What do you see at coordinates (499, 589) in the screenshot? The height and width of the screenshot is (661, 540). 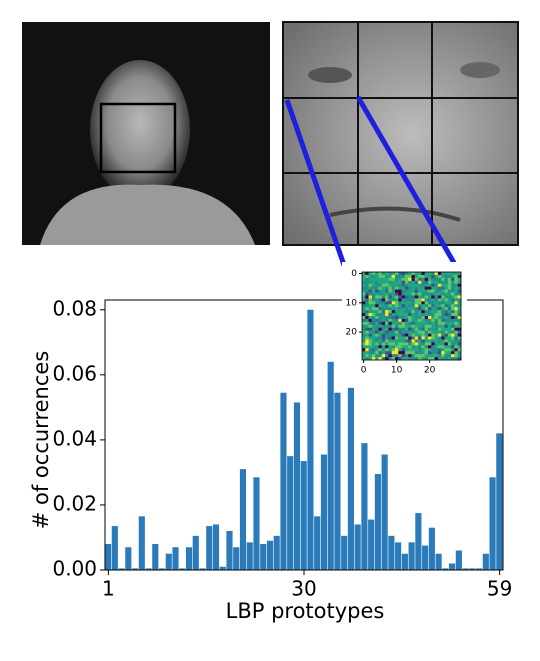 I see `x-tick-label: 59` at bounding box center [499, 589].